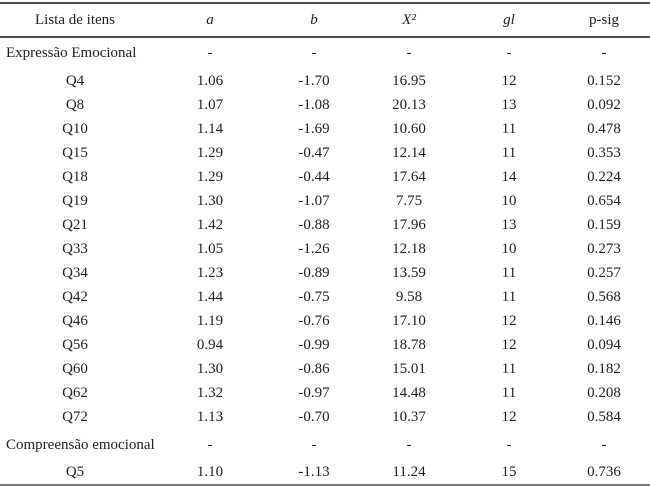  Describe the element at coordinates (509, 176) in the screenshot. I see `cell-gl: 14` at that location.